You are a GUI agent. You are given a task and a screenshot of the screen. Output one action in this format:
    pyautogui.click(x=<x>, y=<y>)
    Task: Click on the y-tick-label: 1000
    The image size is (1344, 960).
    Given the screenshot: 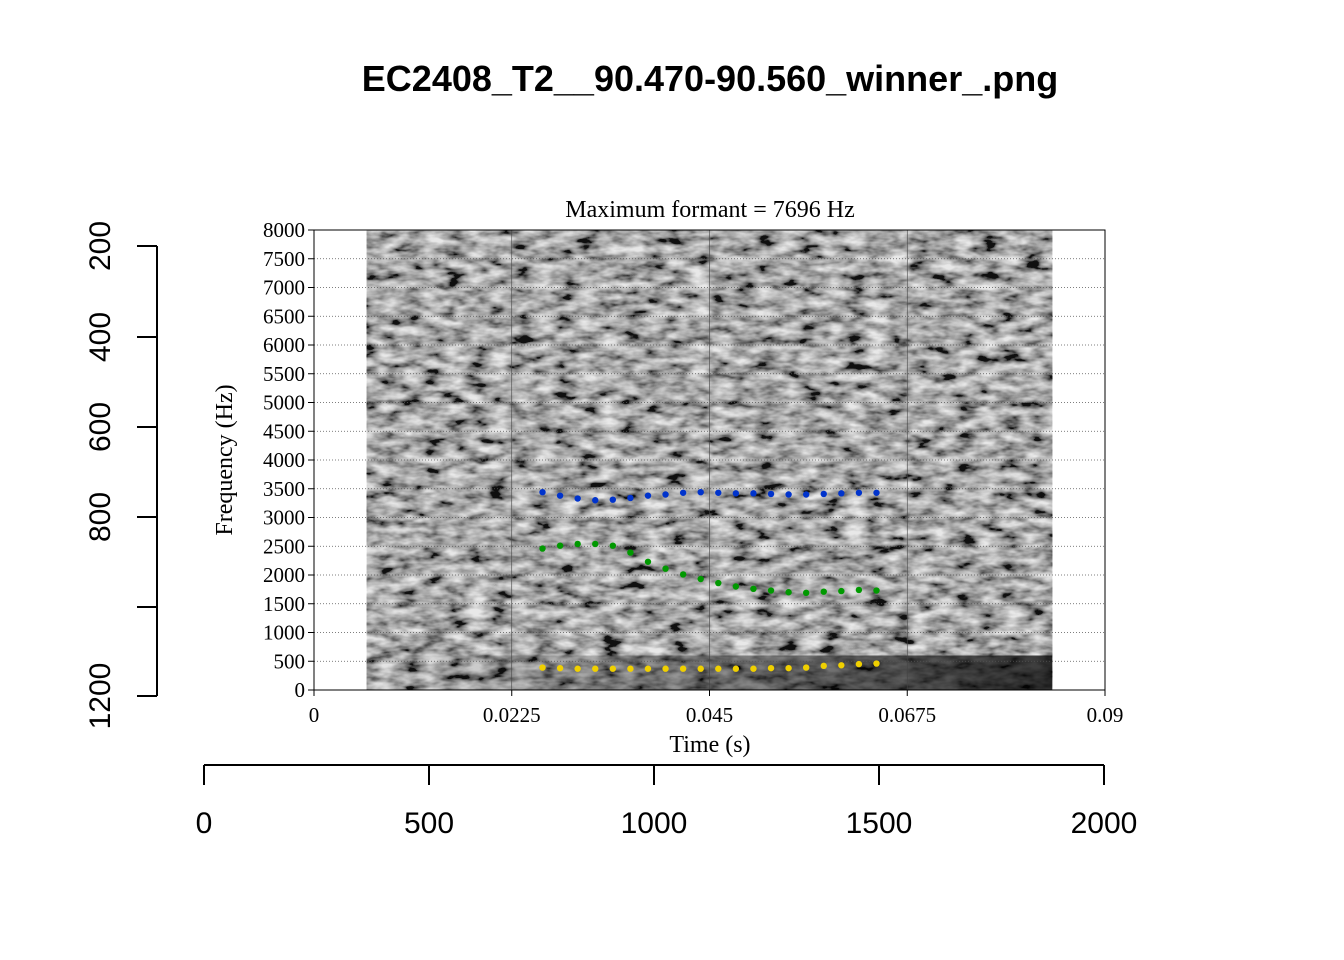 What is the action you would take?
    pyautogui.click(x=284, y=633)
    